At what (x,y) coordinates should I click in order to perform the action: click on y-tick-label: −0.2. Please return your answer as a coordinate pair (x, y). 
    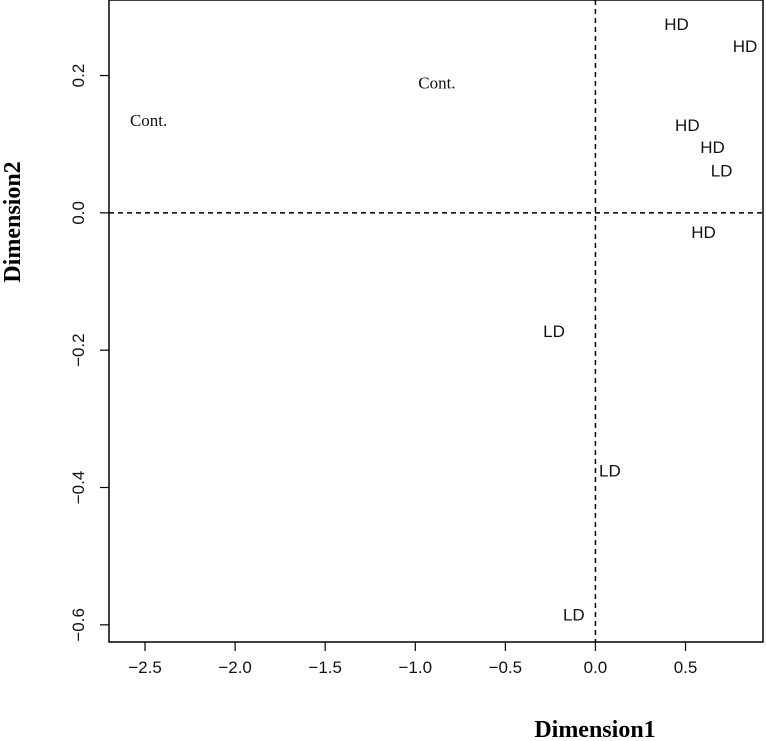
    Looking at the image, I should click on (78, 350).